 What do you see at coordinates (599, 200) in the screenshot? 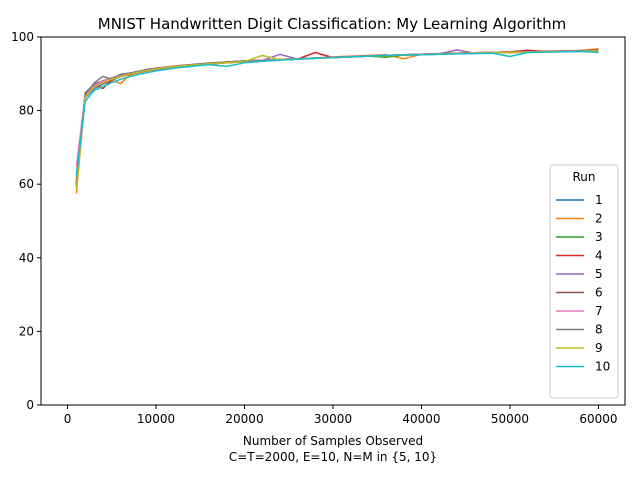
I see `legend-label-1: 1` at bounding box center [599, 200].